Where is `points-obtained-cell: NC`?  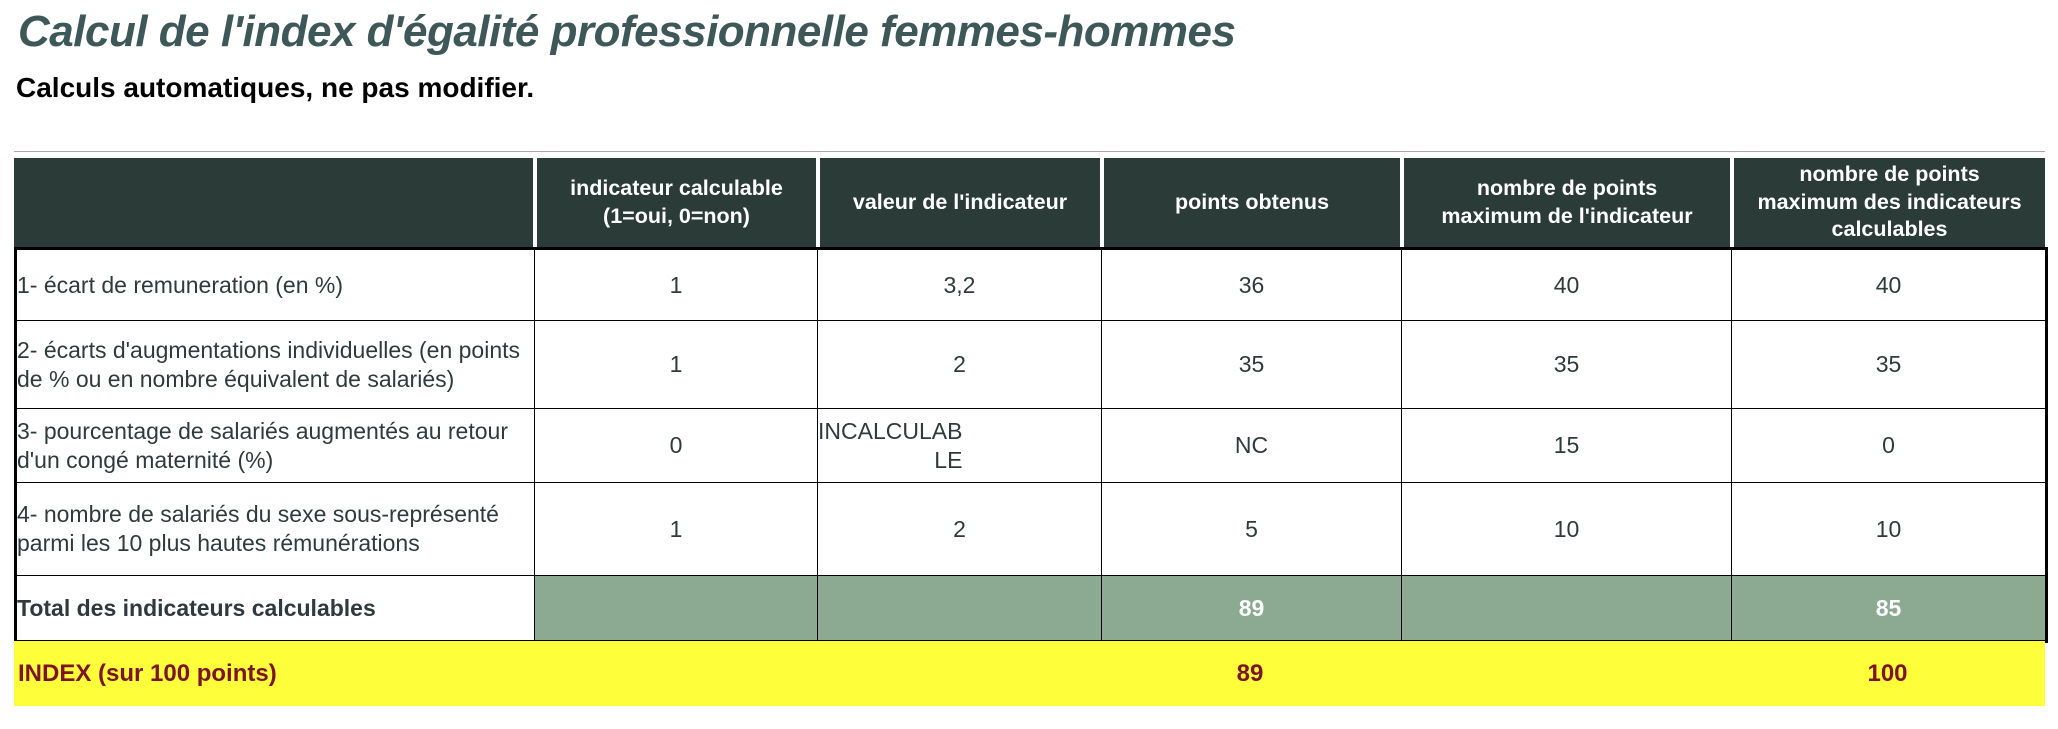
points-obtained-cell: NC is located at coordinates (1251, 445).